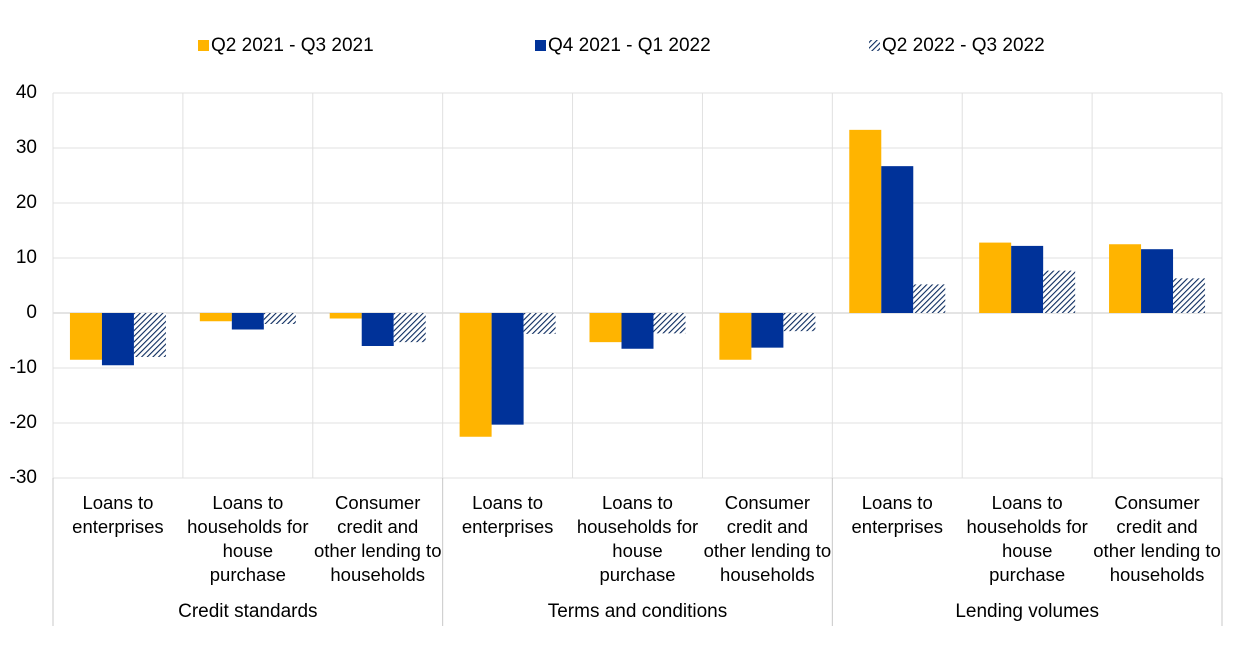  I want to click on legend-label: Q2 2022 - Q3 2022, so click(963, 45).